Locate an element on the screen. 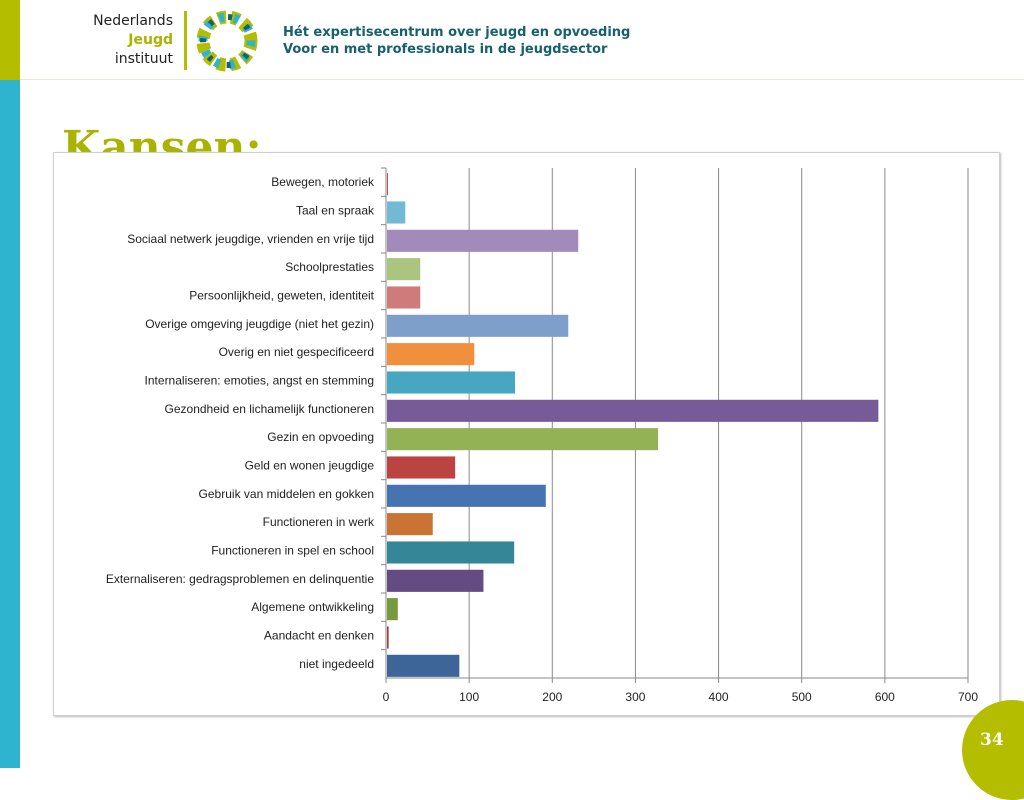 The image size is (1024, 800). y-category-label: Functioneren in spel en school is located at coordinates (292, 551).